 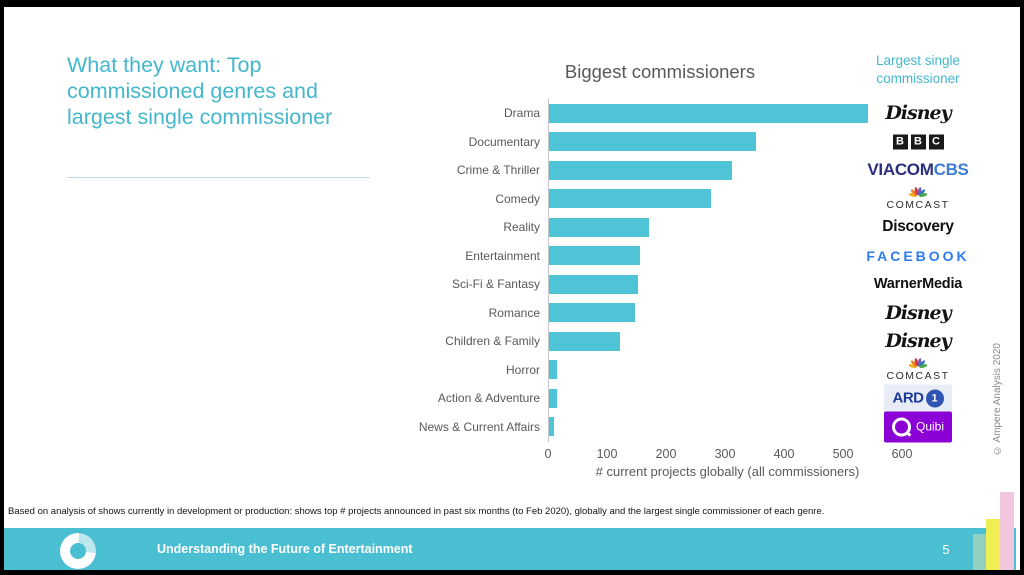 I want to click on logo-warnermedia: WarnerMedia, so click(x=918, y=284).